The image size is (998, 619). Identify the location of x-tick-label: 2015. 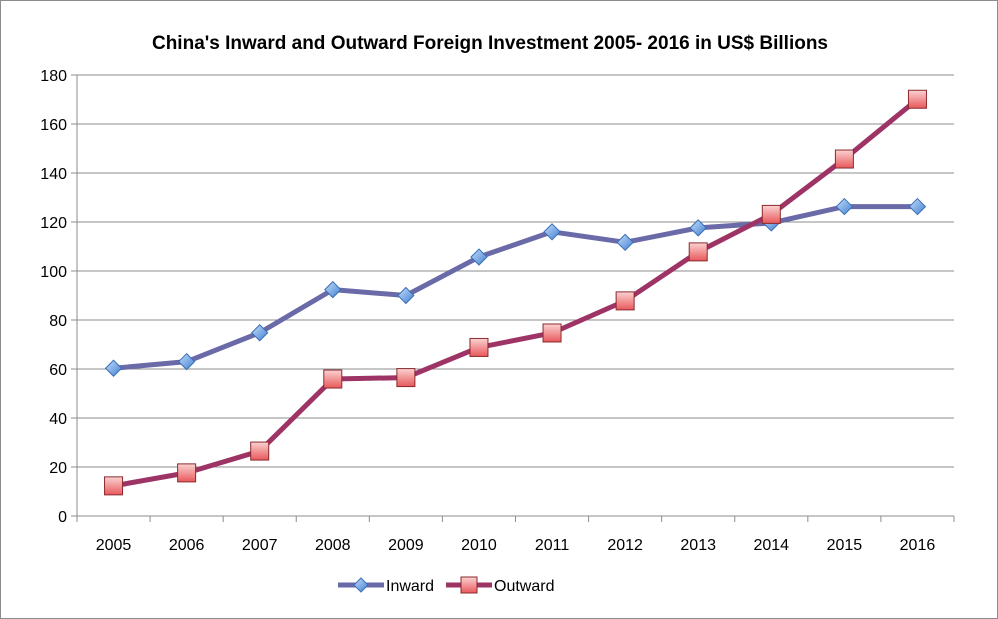
(845, 545).